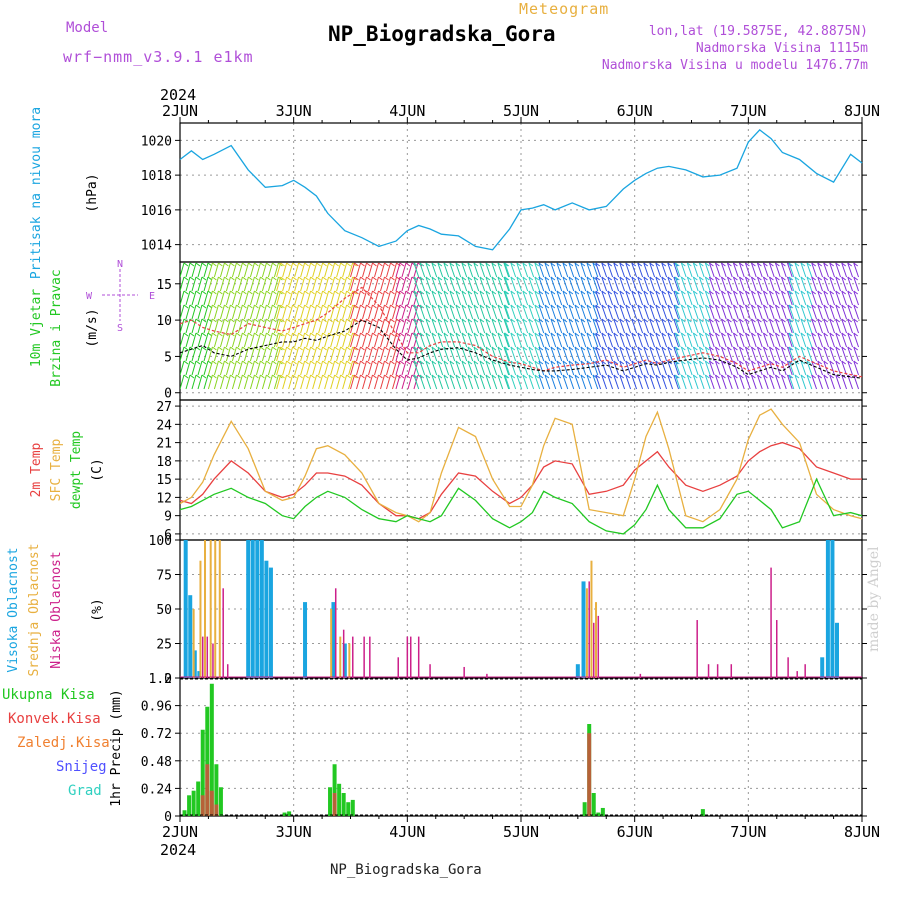 This screenshot has width=900, height=900. What do you see at coordinates (36, 328) in the screenshot?
I see `wind-axis-title: 10m Vjetar` at bounding box center [36, 328].